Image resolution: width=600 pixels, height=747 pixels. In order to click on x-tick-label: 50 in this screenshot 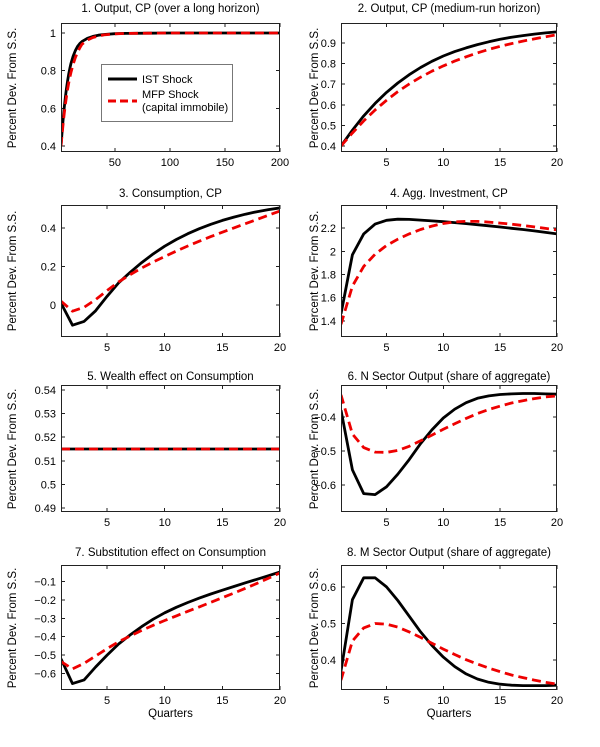, I will do `click(115, 163)`.